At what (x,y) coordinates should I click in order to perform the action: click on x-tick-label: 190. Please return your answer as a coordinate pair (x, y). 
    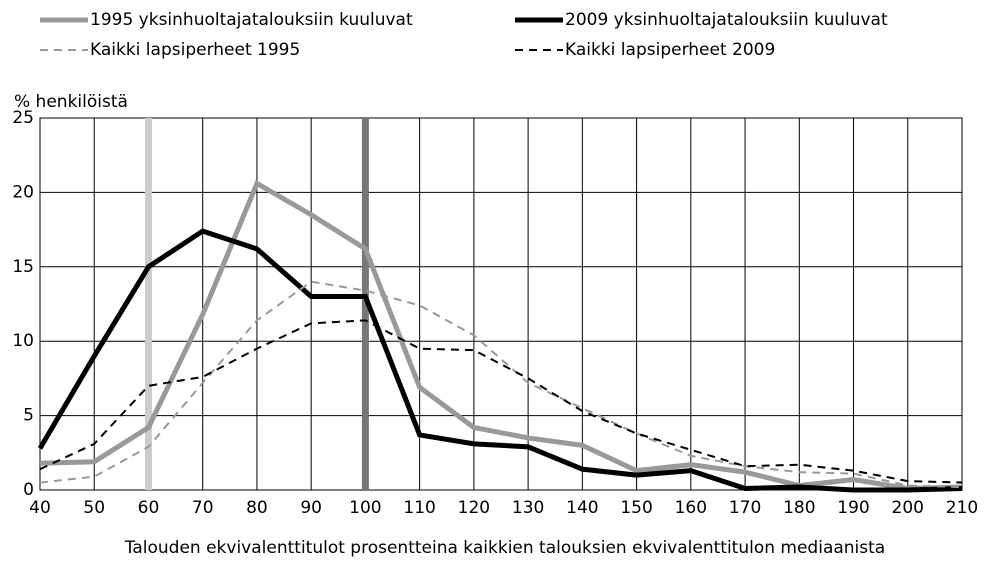
    Looking at the image, I should click on (853, 508).